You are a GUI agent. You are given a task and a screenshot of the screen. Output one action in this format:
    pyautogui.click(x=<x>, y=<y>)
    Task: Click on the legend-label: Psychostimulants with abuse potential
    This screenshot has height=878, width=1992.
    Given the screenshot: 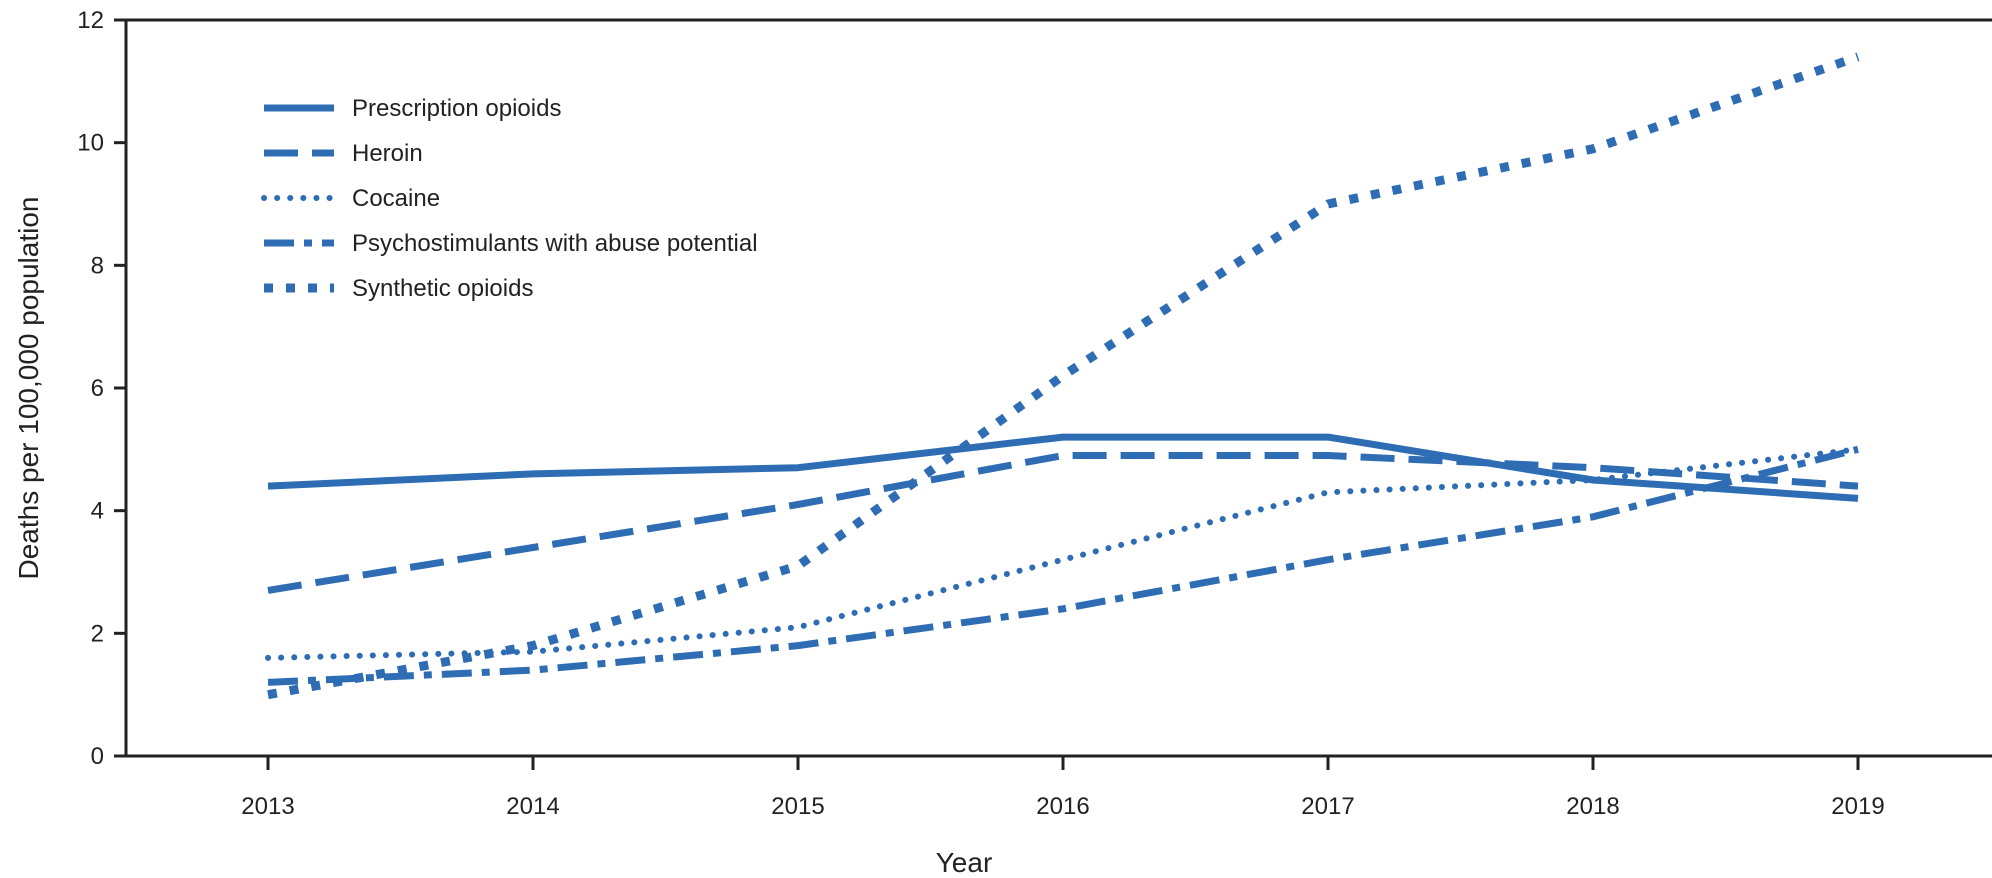 What is the action you would take?
    pyautogui.click(x=555, y=243)
    